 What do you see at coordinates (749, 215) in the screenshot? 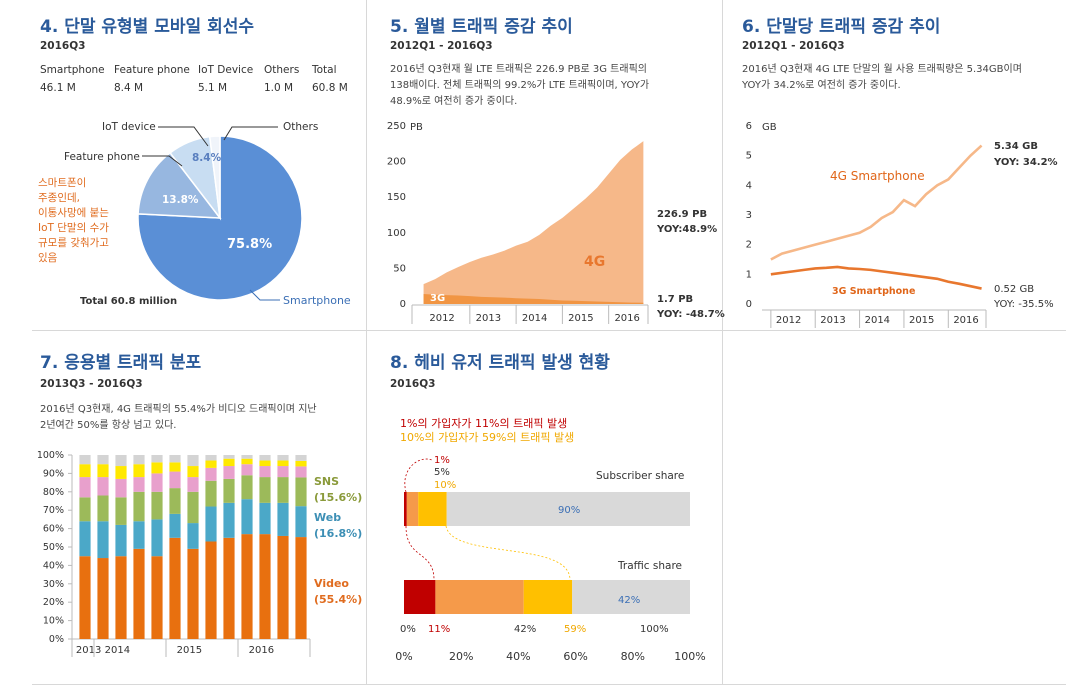
I see `y-tick-label: 3` at bounding box center [749, 215].